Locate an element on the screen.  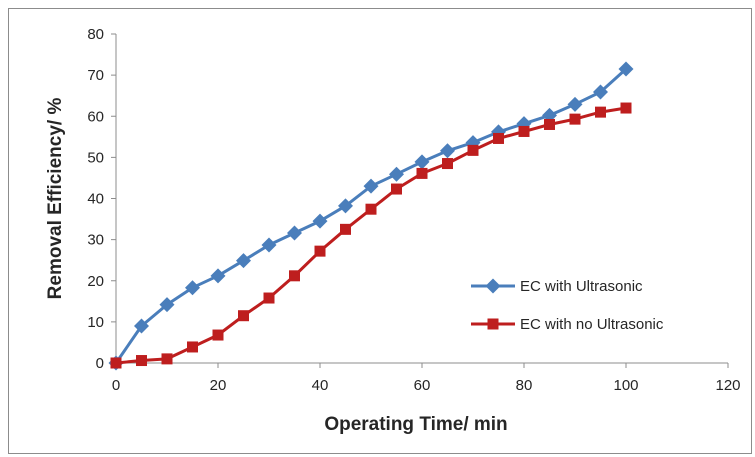
y-ticks: 0 10 20 30 40 50 60 70 80 is located at coordinates (101, 199).